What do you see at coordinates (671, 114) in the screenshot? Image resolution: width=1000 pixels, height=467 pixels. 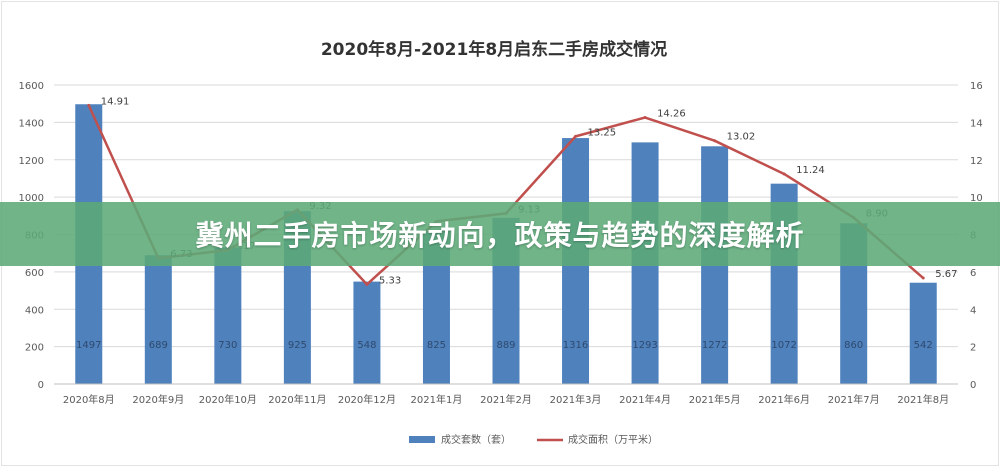 I see `line-data-label: 14.26` at bounding box center [671, 114].